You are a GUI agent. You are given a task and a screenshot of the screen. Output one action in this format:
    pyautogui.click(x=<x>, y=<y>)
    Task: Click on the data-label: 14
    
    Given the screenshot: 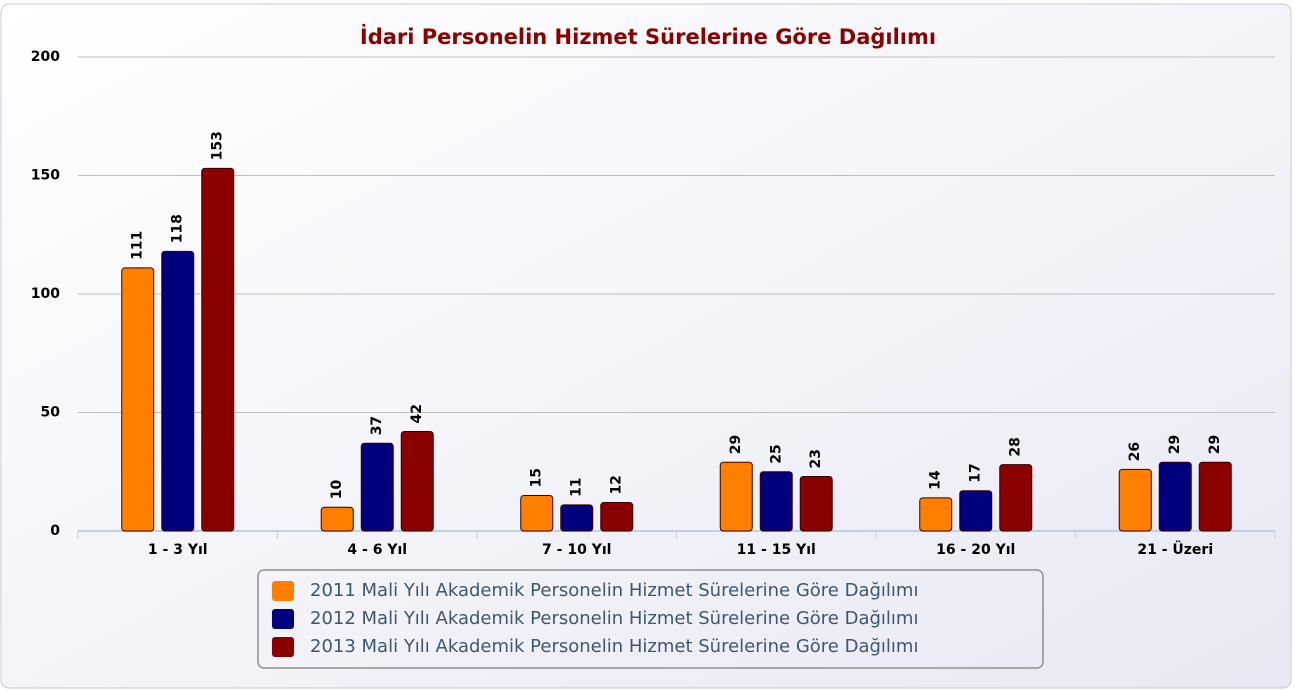 What is the action you would take?
    pyautogui.click(x=936, y=480)
    